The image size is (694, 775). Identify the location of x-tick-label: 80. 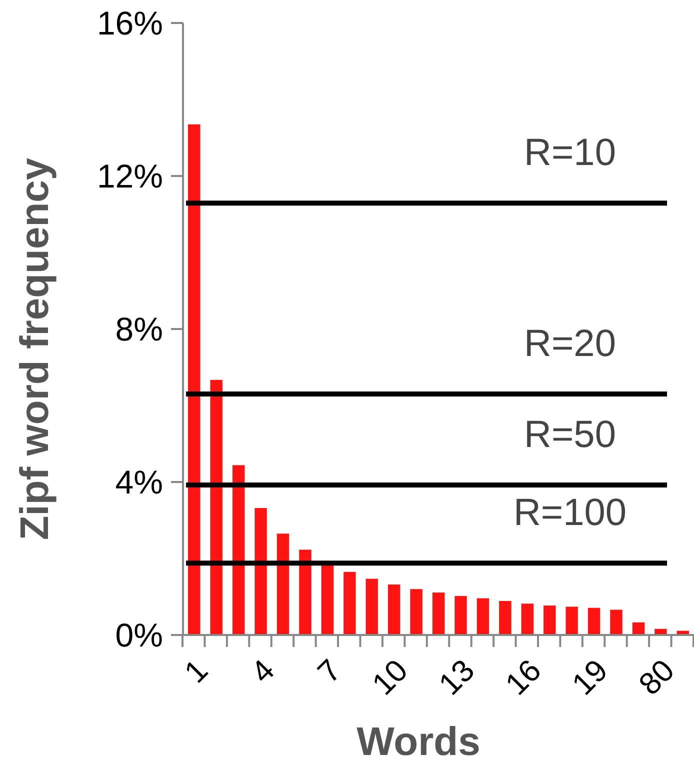
(657, 677).